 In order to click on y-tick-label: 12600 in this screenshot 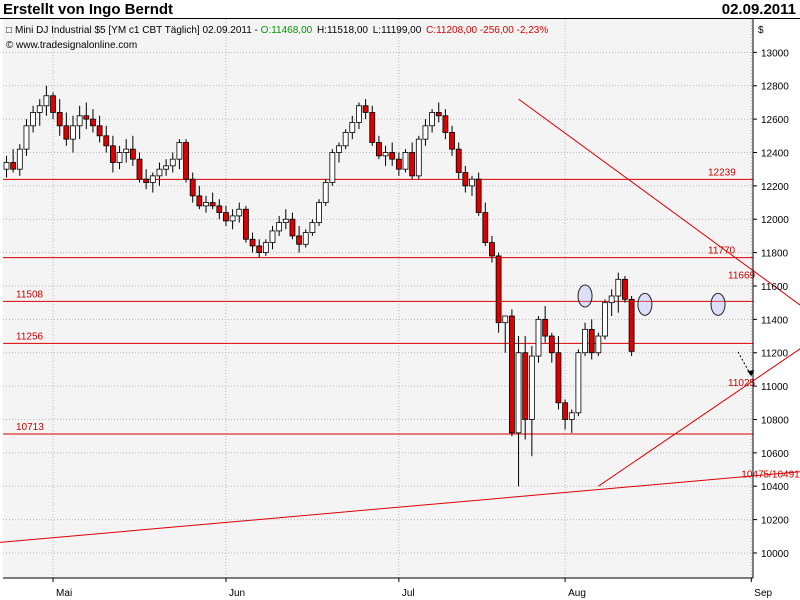, I will do `click(775, 120)`.